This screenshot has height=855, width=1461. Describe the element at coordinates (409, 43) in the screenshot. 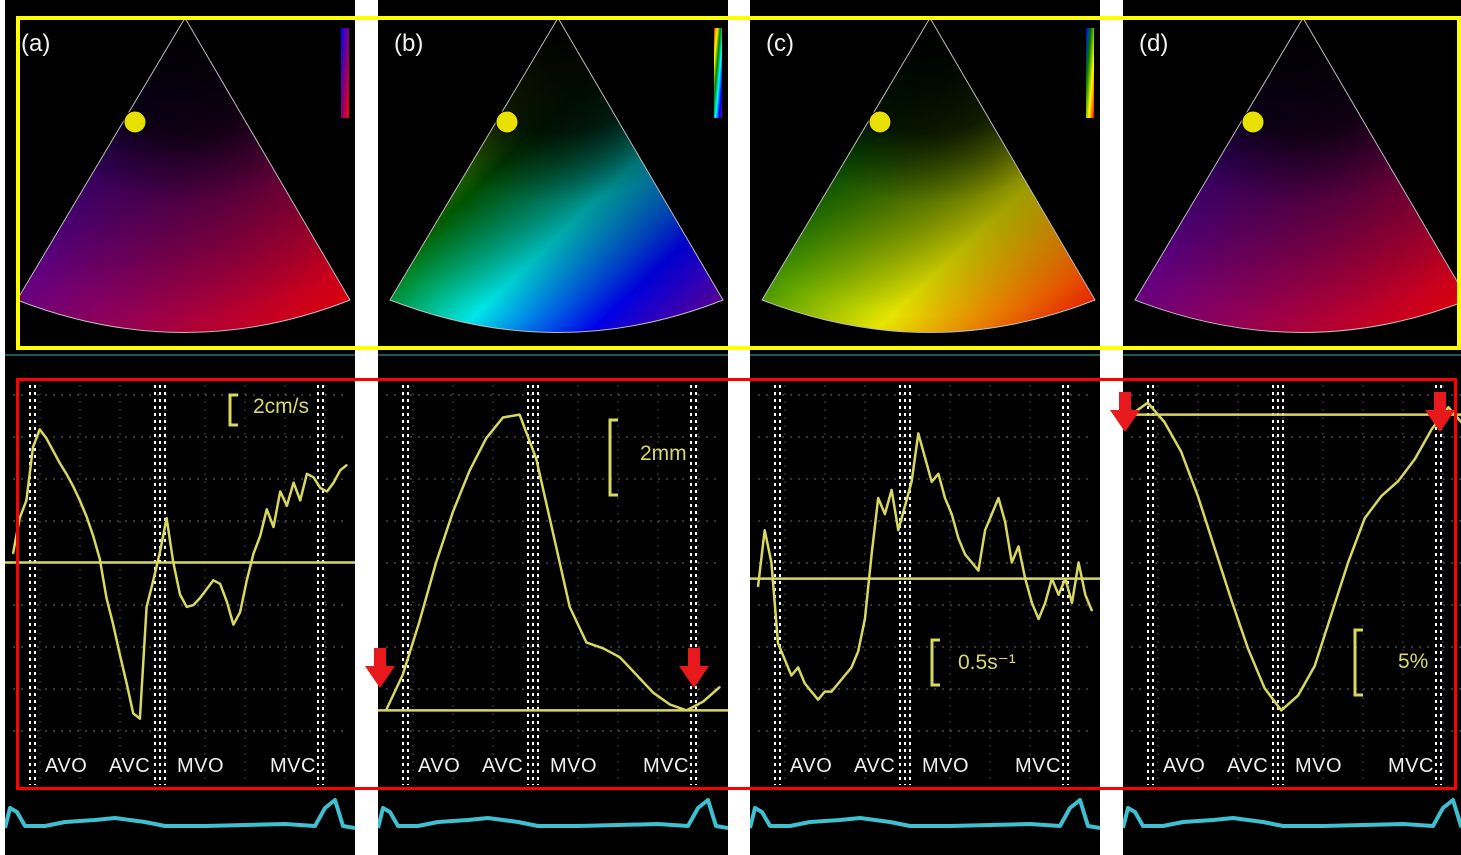

I see `panel-label: (b)` at that location.